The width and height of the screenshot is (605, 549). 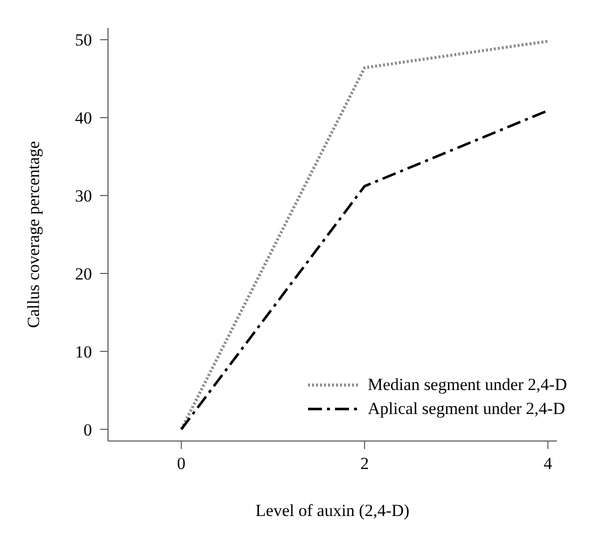 What do you see at coordinates (83, 40) in the screenshot?
I see `y-tick-label: 50` at bounding box center [83, 40].